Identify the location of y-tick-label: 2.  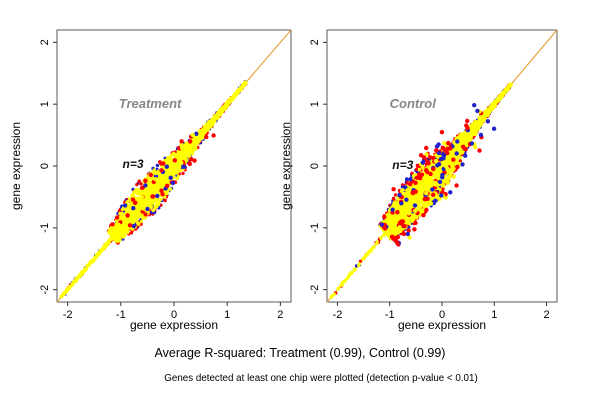
(45, 42).